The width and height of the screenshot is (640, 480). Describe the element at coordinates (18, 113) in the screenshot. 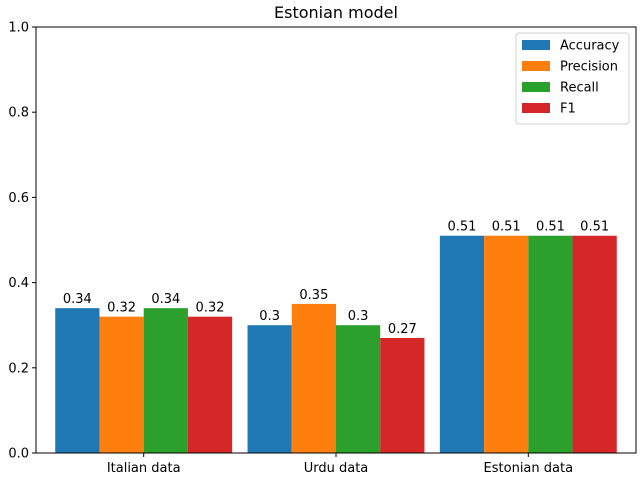

I see `y-tick-label: 0.8` at that location.